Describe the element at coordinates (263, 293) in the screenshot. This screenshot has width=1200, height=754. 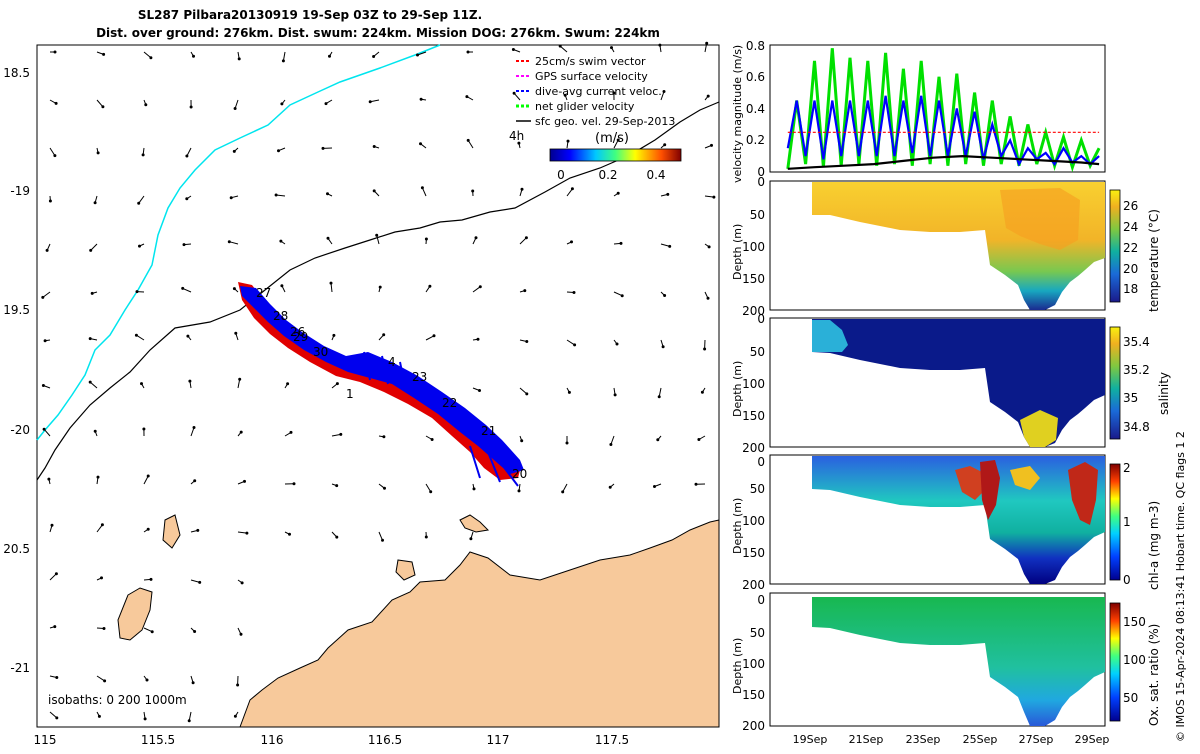
I see `day-label-27: 27` at that location.